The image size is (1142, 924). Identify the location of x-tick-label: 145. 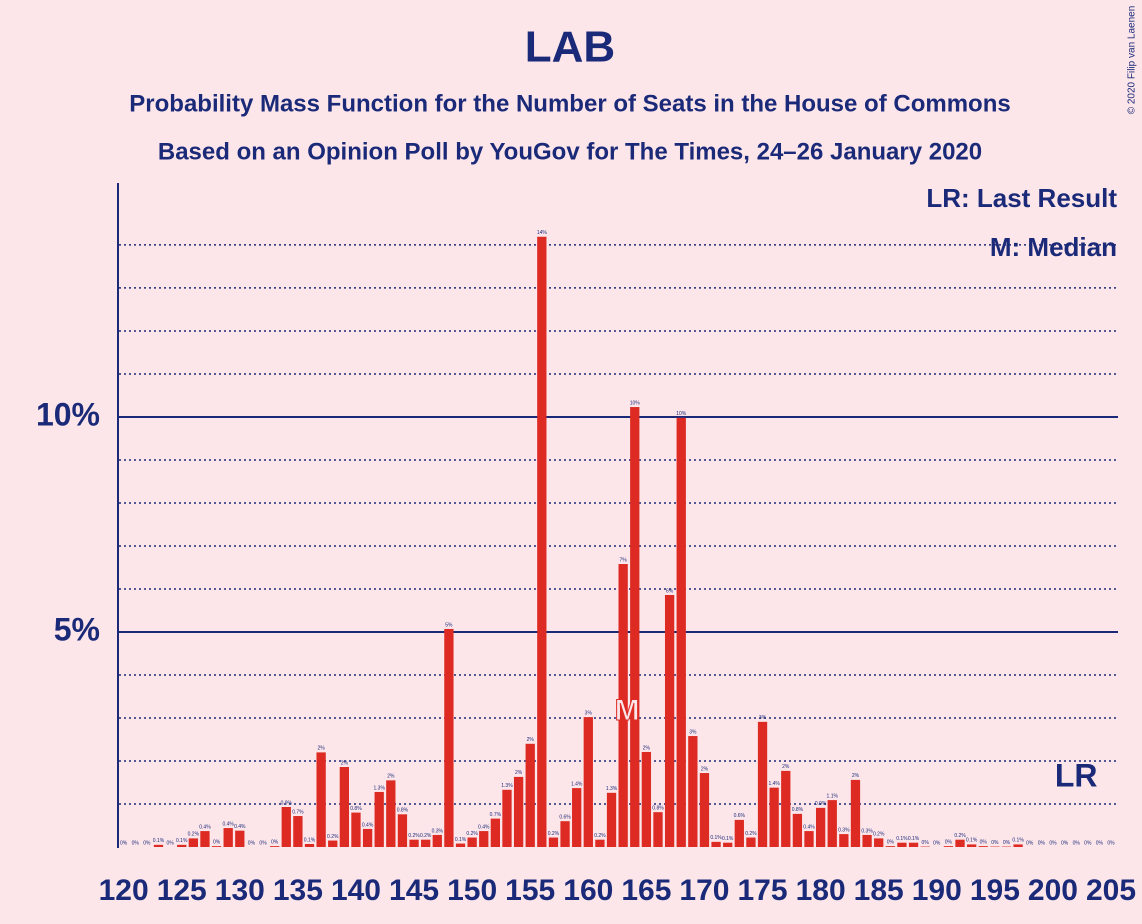
(414, 890).